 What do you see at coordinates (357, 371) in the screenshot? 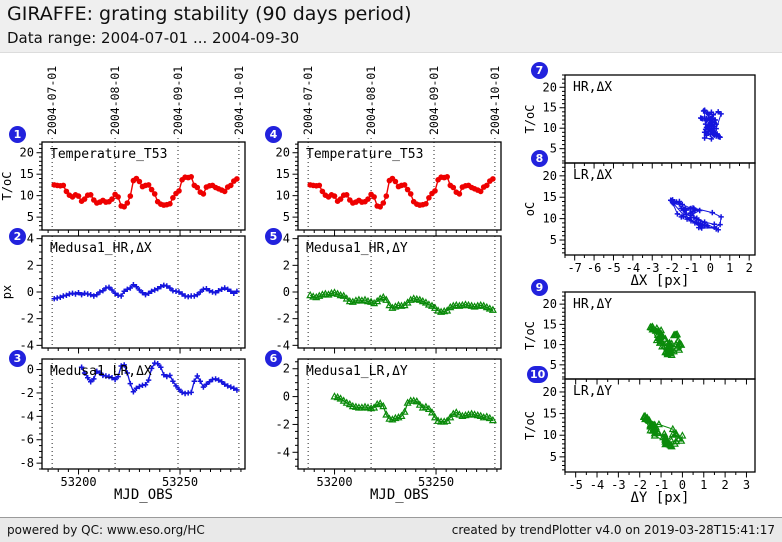
I see `svg-text: Medusa1_LR,ΔY` at bounding box center [357, 371].